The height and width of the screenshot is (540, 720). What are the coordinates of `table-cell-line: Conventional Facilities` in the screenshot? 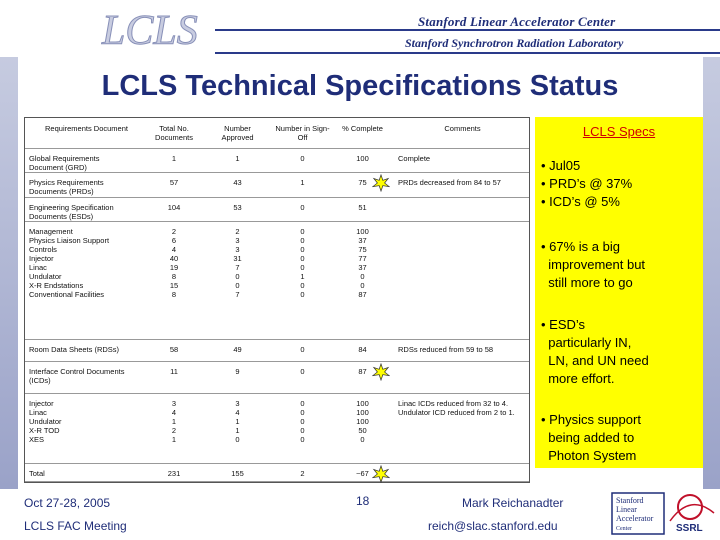 It's located at (67, 294).